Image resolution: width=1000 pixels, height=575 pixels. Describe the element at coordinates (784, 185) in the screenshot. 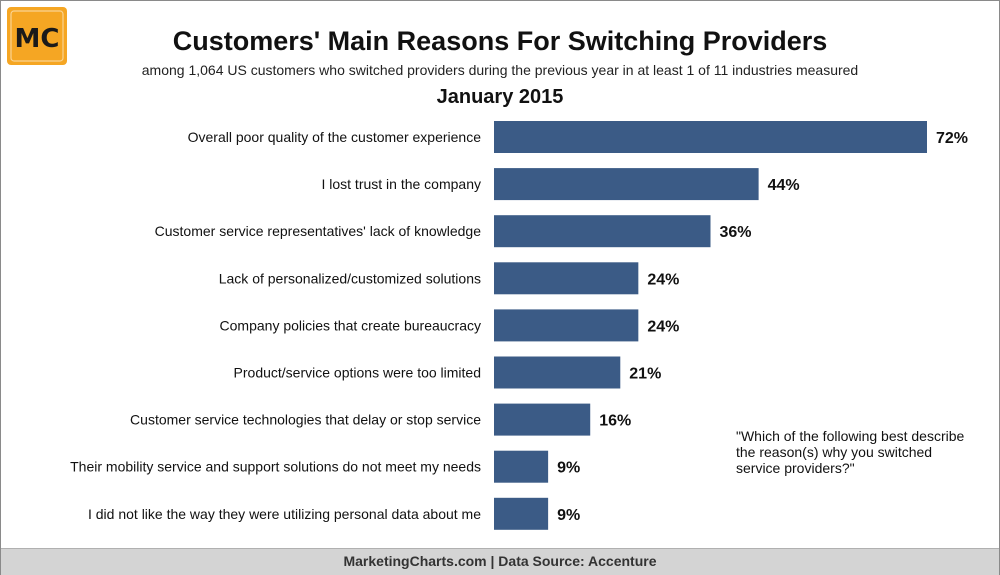

I see `value-label: 44%` at that location.